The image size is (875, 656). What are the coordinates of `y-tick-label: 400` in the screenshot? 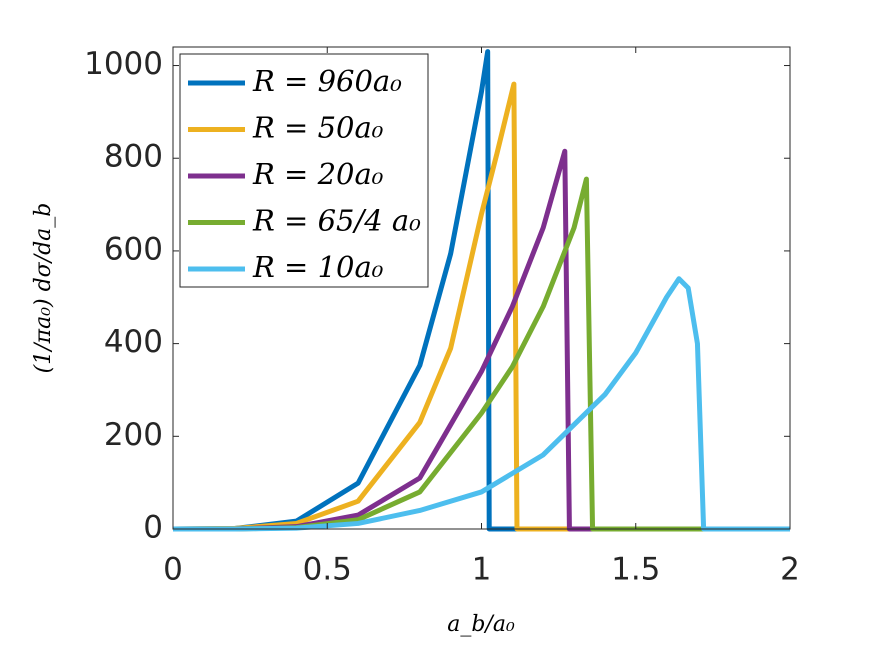 It's located at (133, 342).